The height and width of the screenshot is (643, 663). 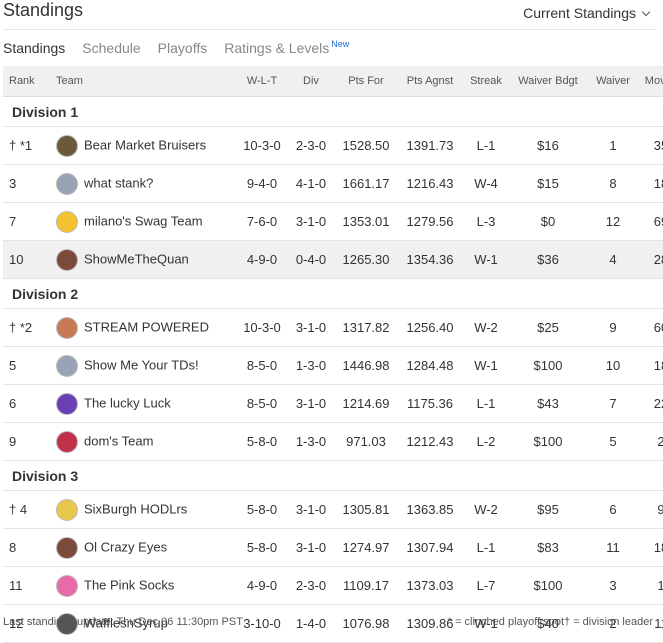 I want to click on tab: Standings, so click(x=34, y=47).